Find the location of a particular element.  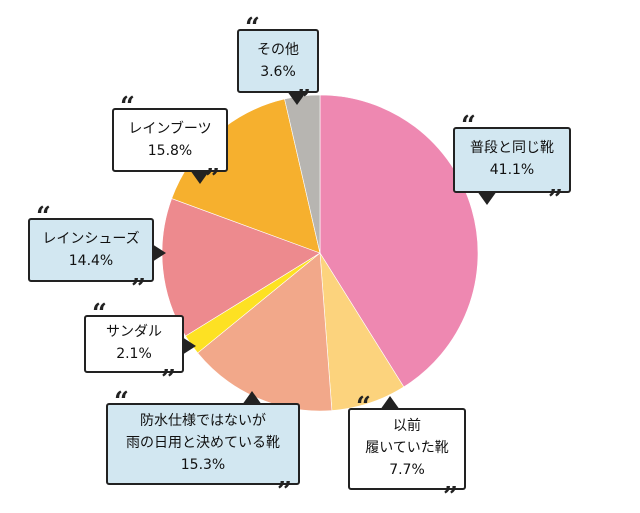

slice-value: 15.8% is located at coordinates (170, 151).